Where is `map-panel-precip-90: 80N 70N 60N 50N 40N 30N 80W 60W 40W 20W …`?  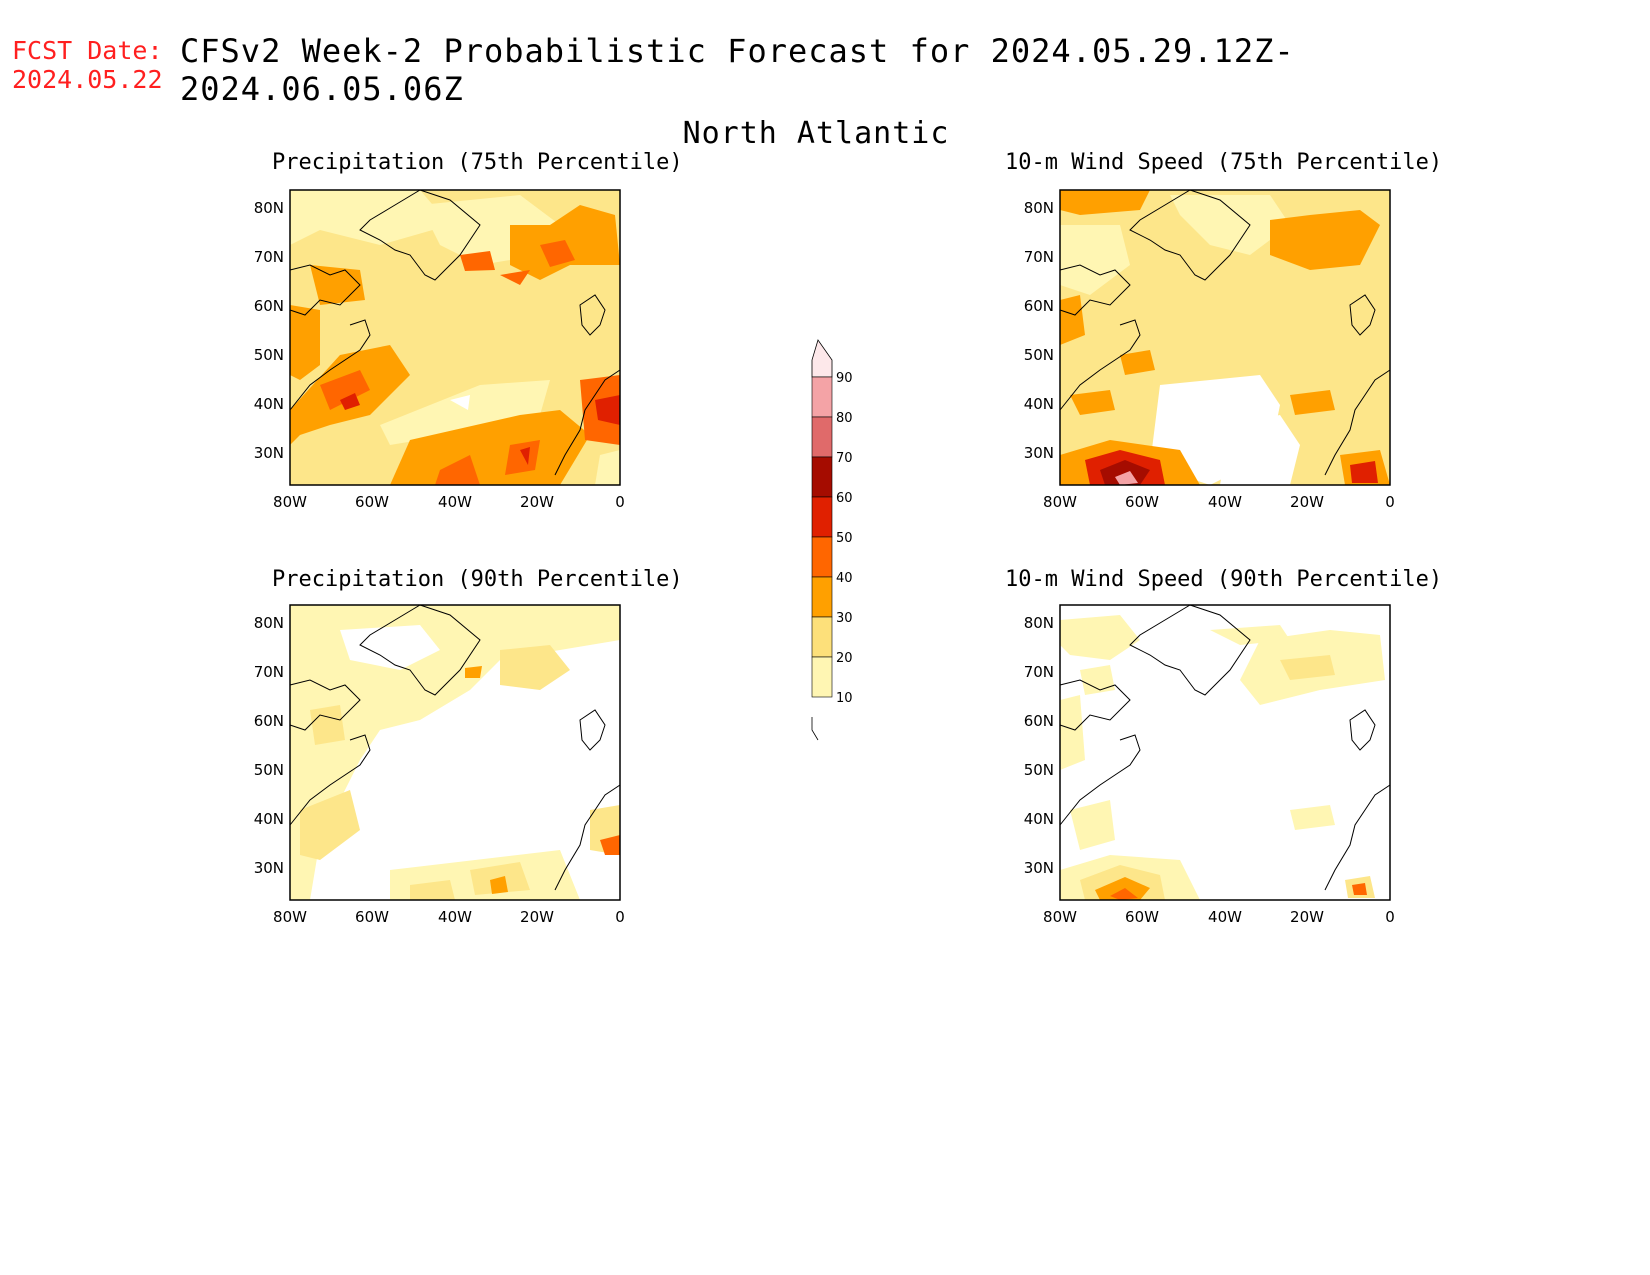
map-panel-precip-90: 80N 70N 60N 50N 40N 30N 80W 60W 40W 20W … is located at coordinates (439, 765).